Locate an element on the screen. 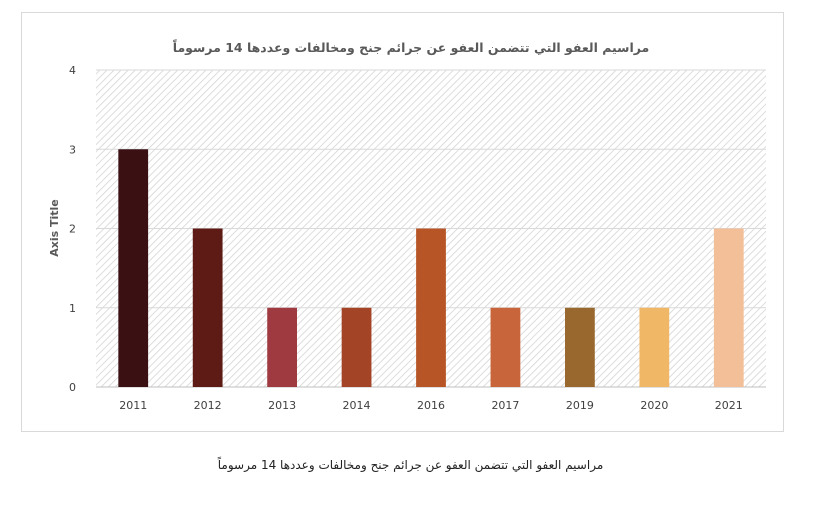 The width and height of the screenshot is (821, 506). x-tick-label: 2020 is located at coordinates (654, 405).